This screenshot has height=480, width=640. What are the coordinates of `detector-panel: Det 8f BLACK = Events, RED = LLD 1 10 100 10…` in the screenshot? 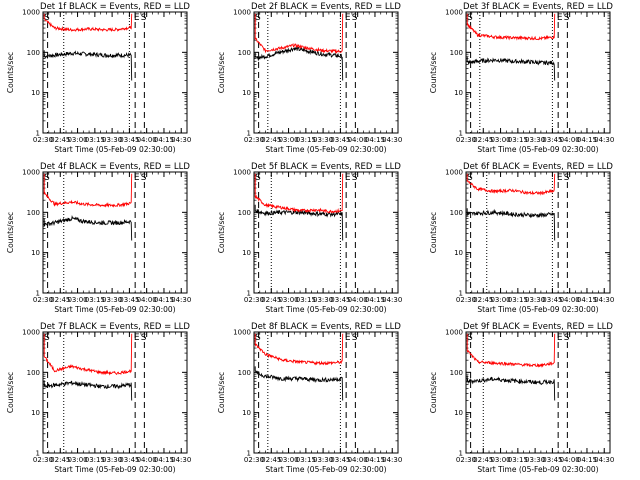 It's located at (309, 398).